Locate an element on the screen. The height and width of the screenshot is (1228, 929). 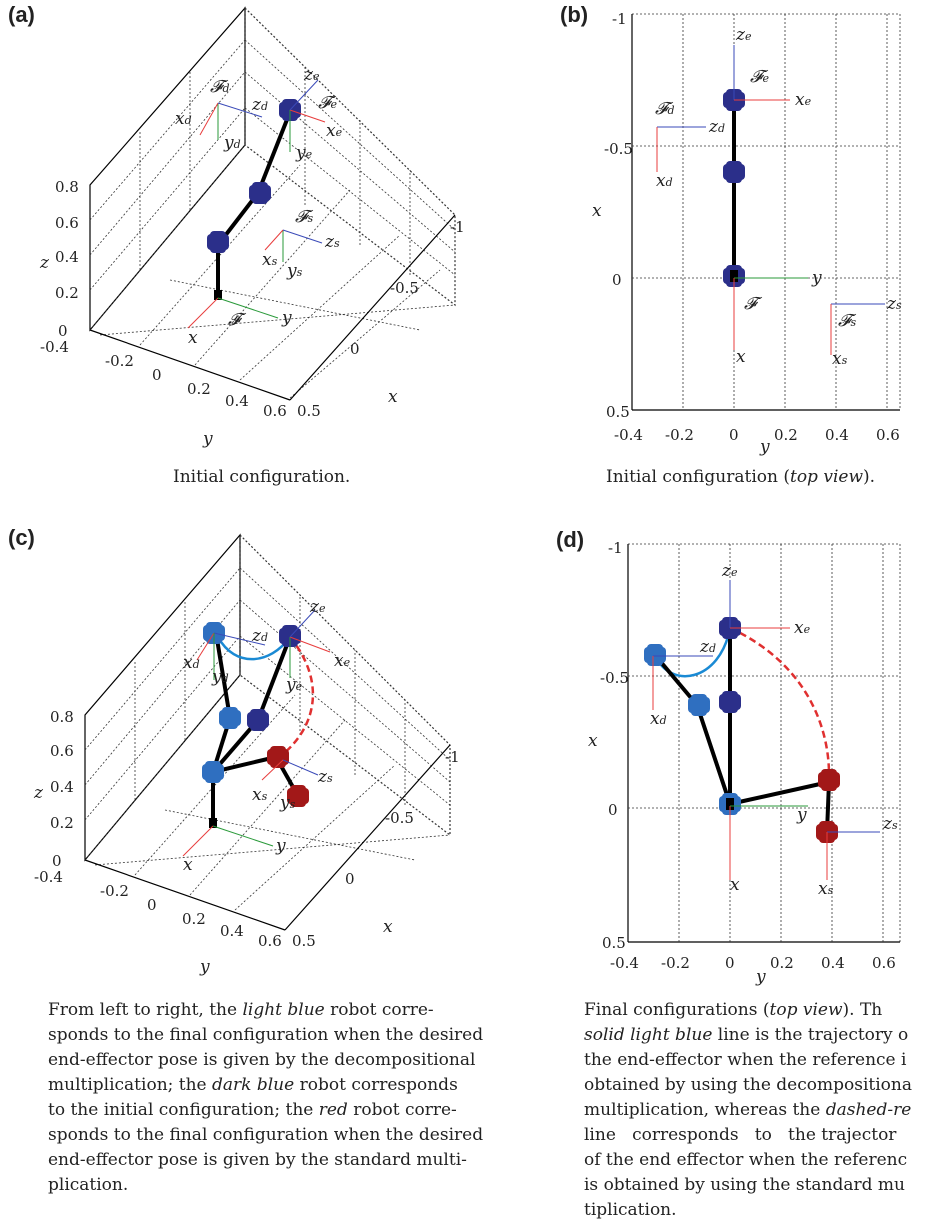
panel-c-x-ticks: 0.5 0 -0.5 -1 x is located at coordinates (376, 849).